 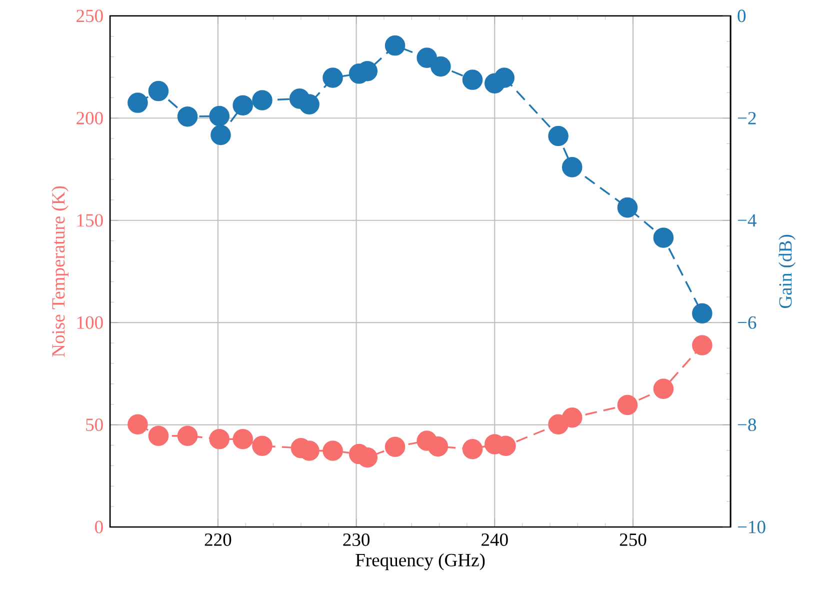 What do you see at coordinates (89, 16) in the screenshot?
I see `y-tick-label: 250` at bounding box center [89, 16].